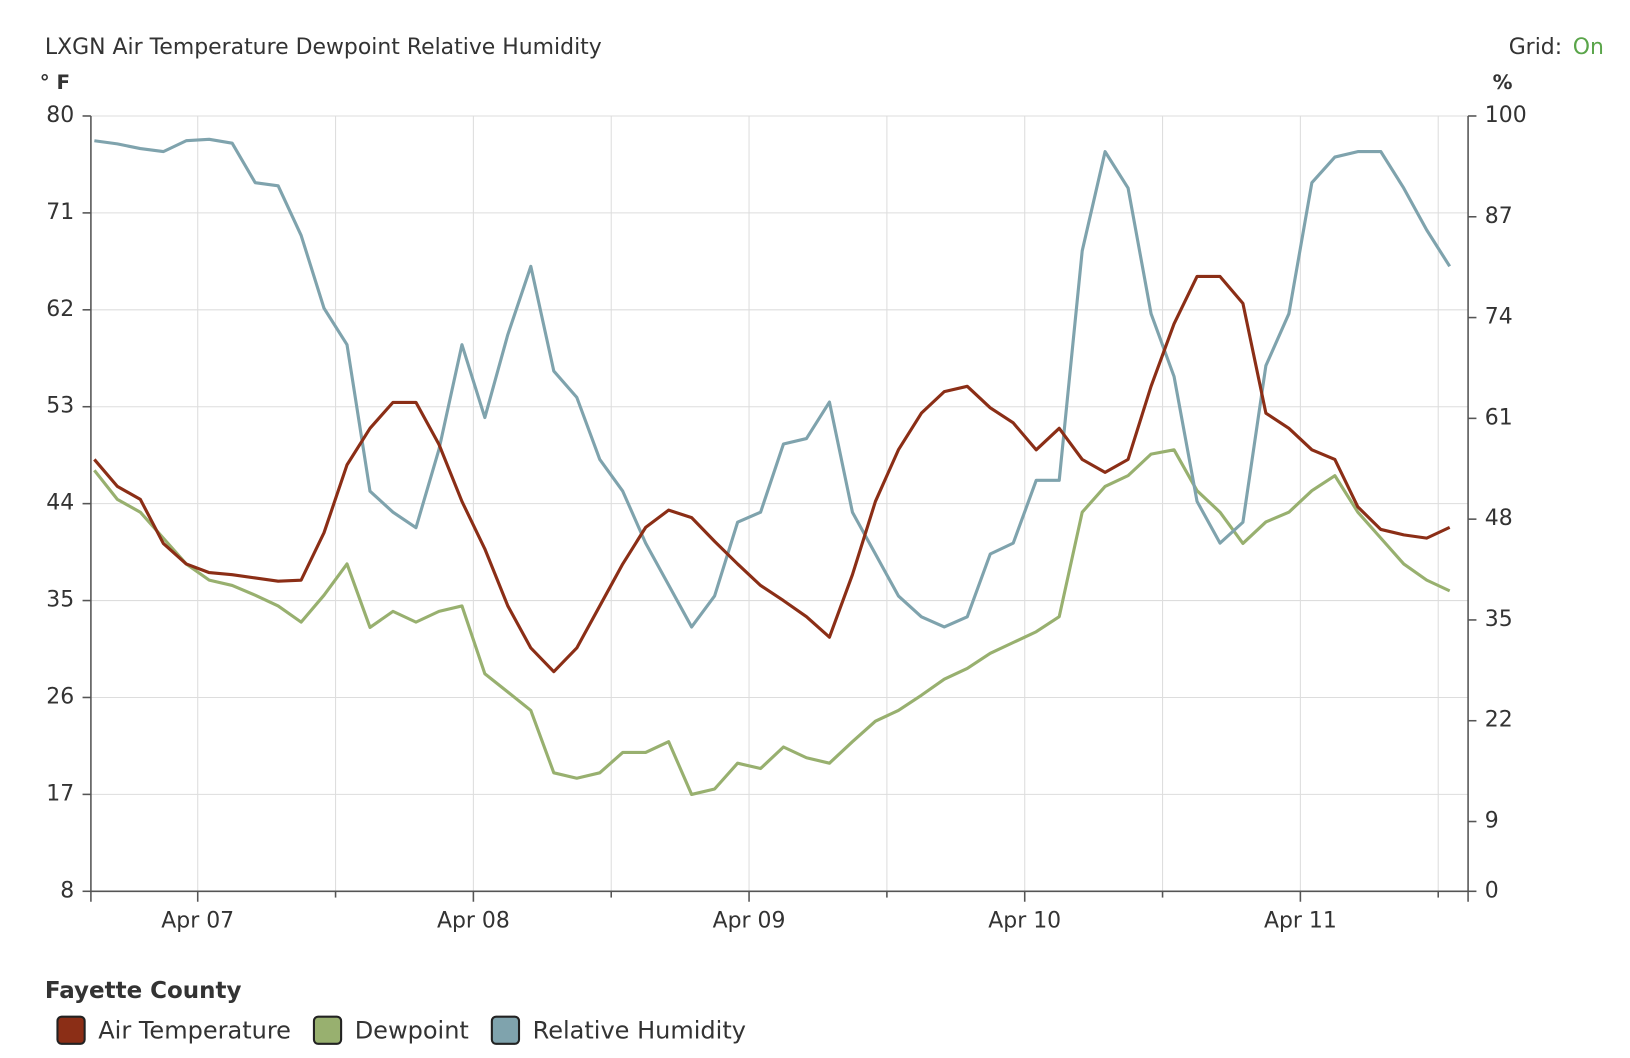 Image resolution: width=1630 pixels, height=1058 pixels. I want to click on x-tick-label: Apr 09, so click(749, 921).